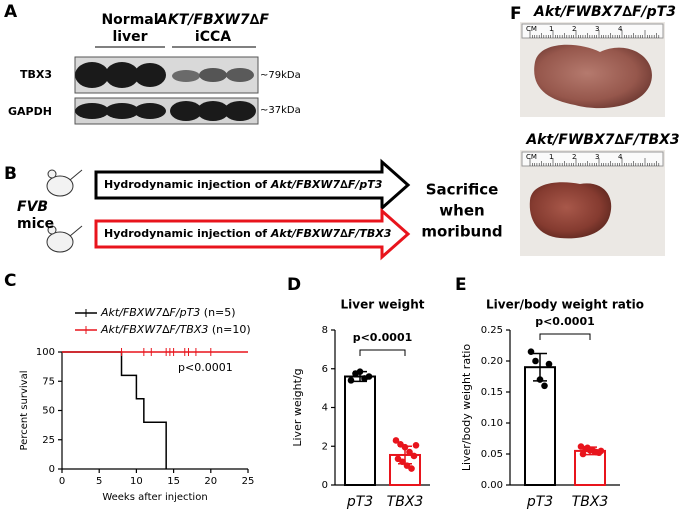 This screenshot has width=685, height=513. I want to click on legend-entry: Akt/FBXW7∆F/pT3 (n=5), so click(168, 312).